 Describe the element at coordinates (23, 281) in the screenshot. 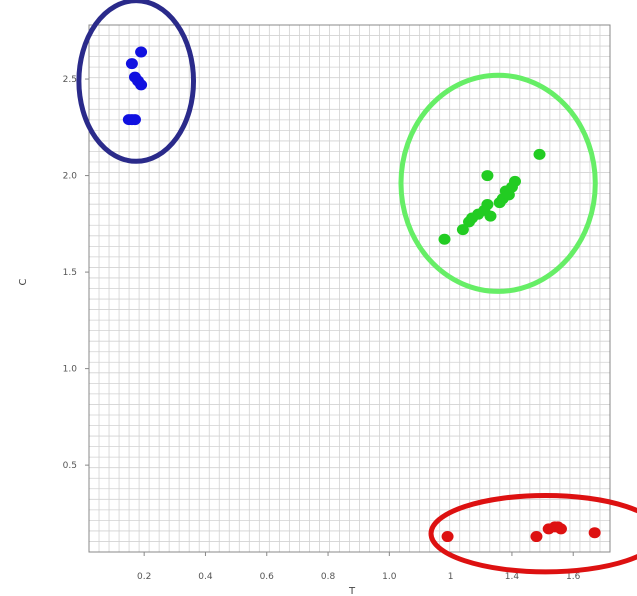

I see `y-axis-label: C` at that location.